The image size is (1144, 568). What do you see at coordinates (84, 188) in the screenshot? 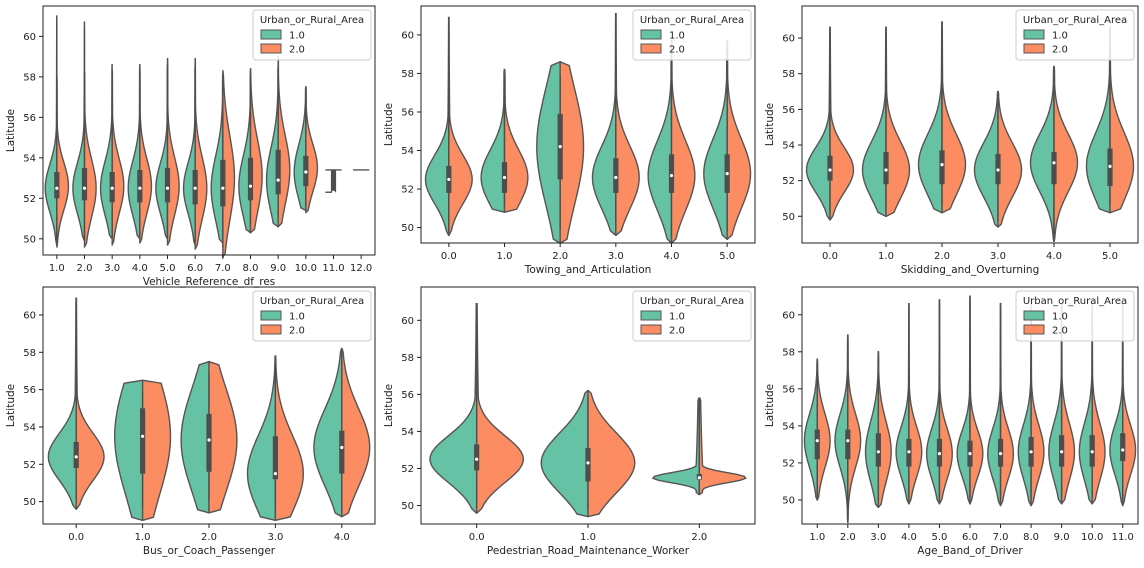
I see `median-dot-2.0` at bounding box center [84, 188].